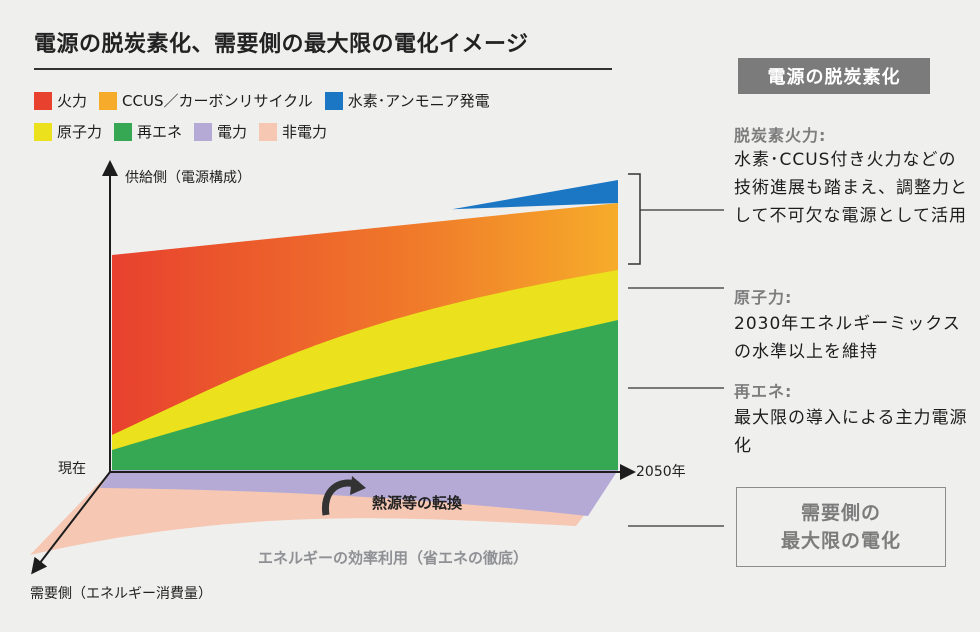 The width and height of the screenshot is (980, 632). Describe the element at coordinates (188, 178) in the screenshot. I see `y-axis-label: 供給側（電源構成）` at that location.